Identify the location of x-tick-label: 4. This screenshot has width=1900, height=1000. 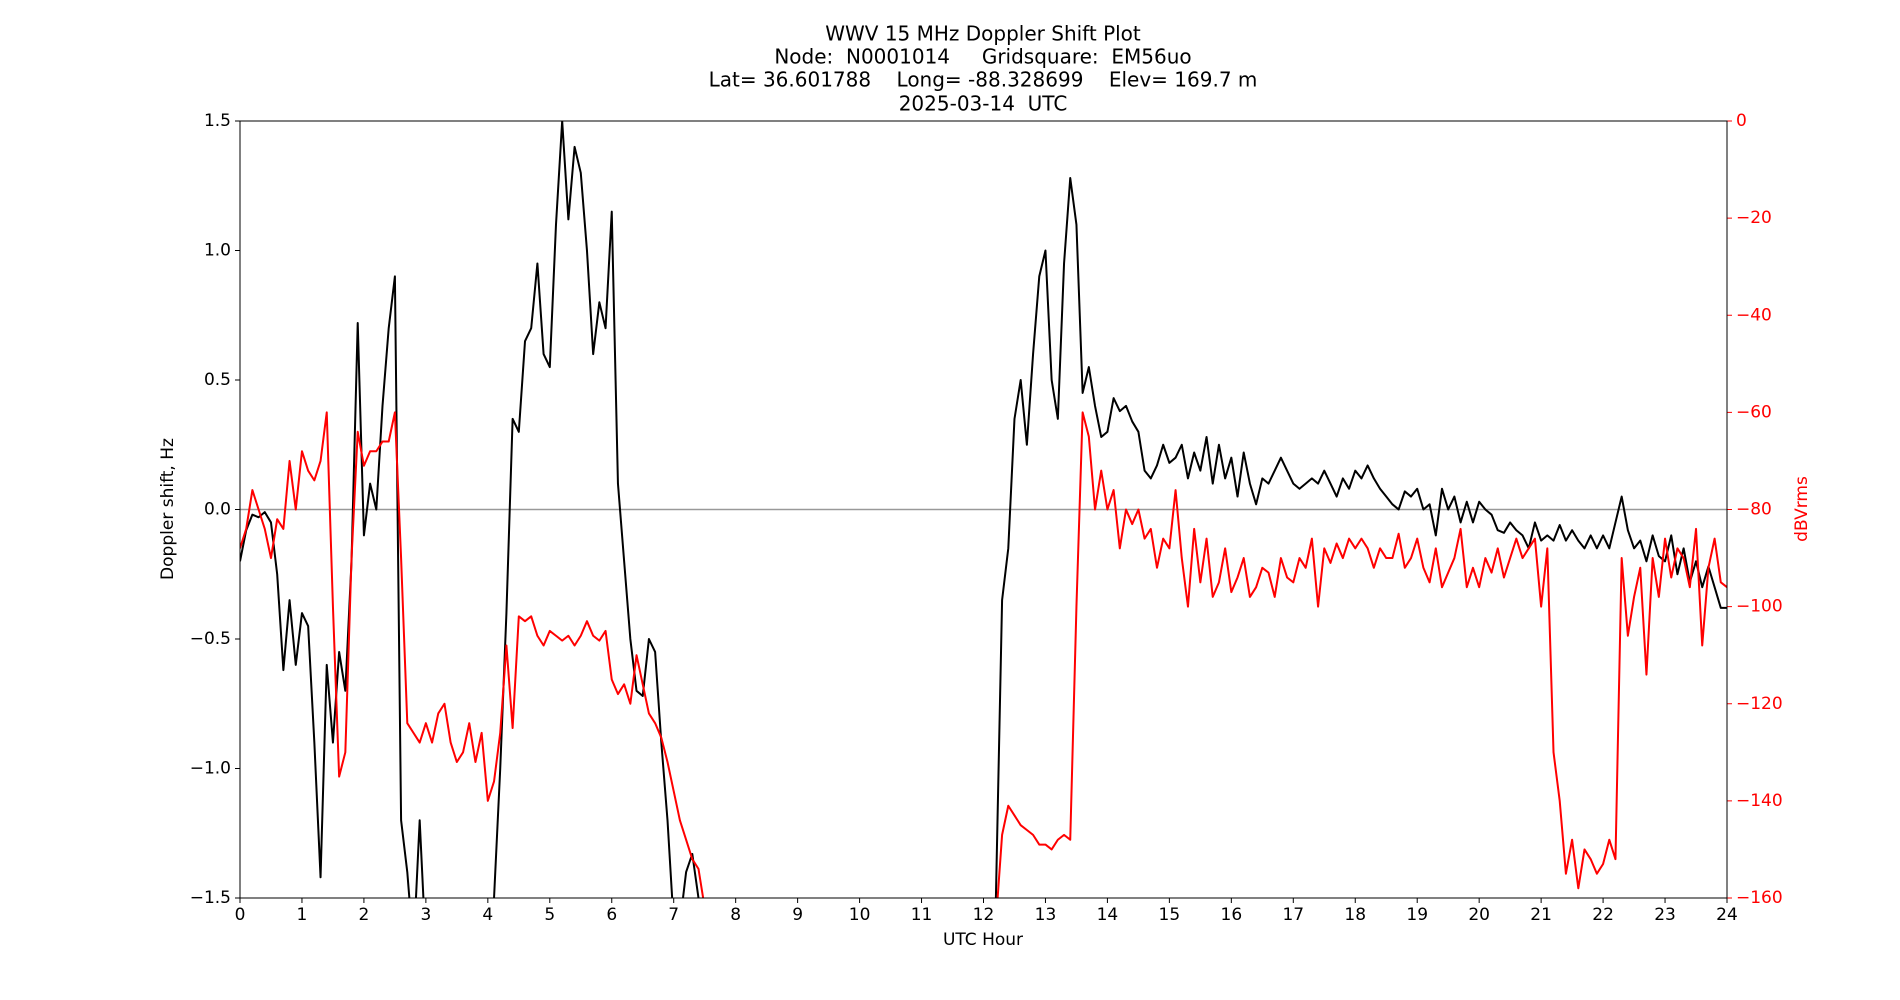
(487, 915).